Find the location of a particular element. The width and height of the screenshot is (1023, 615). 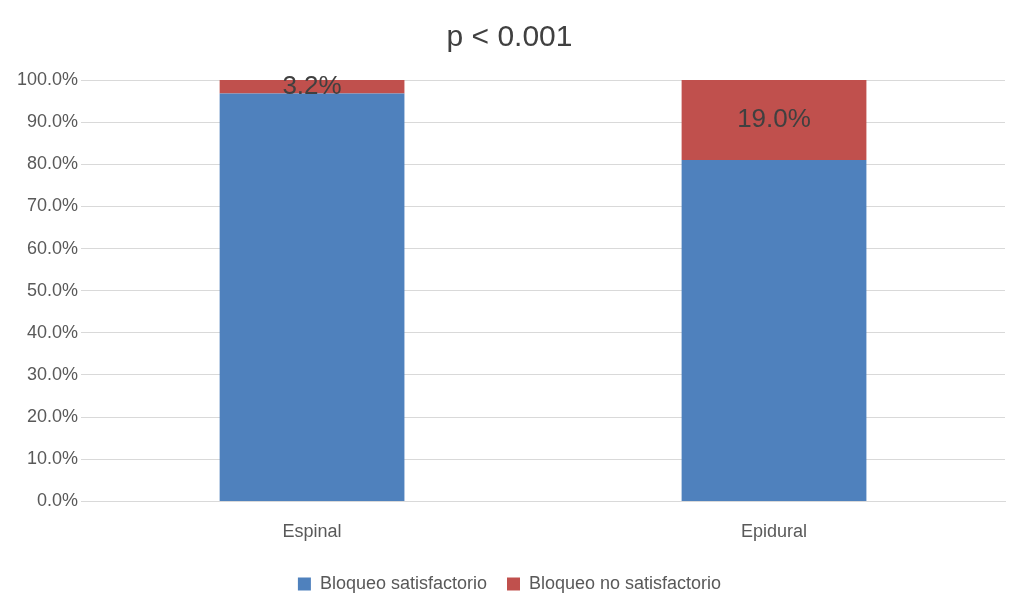

y-tick-label: 60.0% is located at coordinates (53, 247).